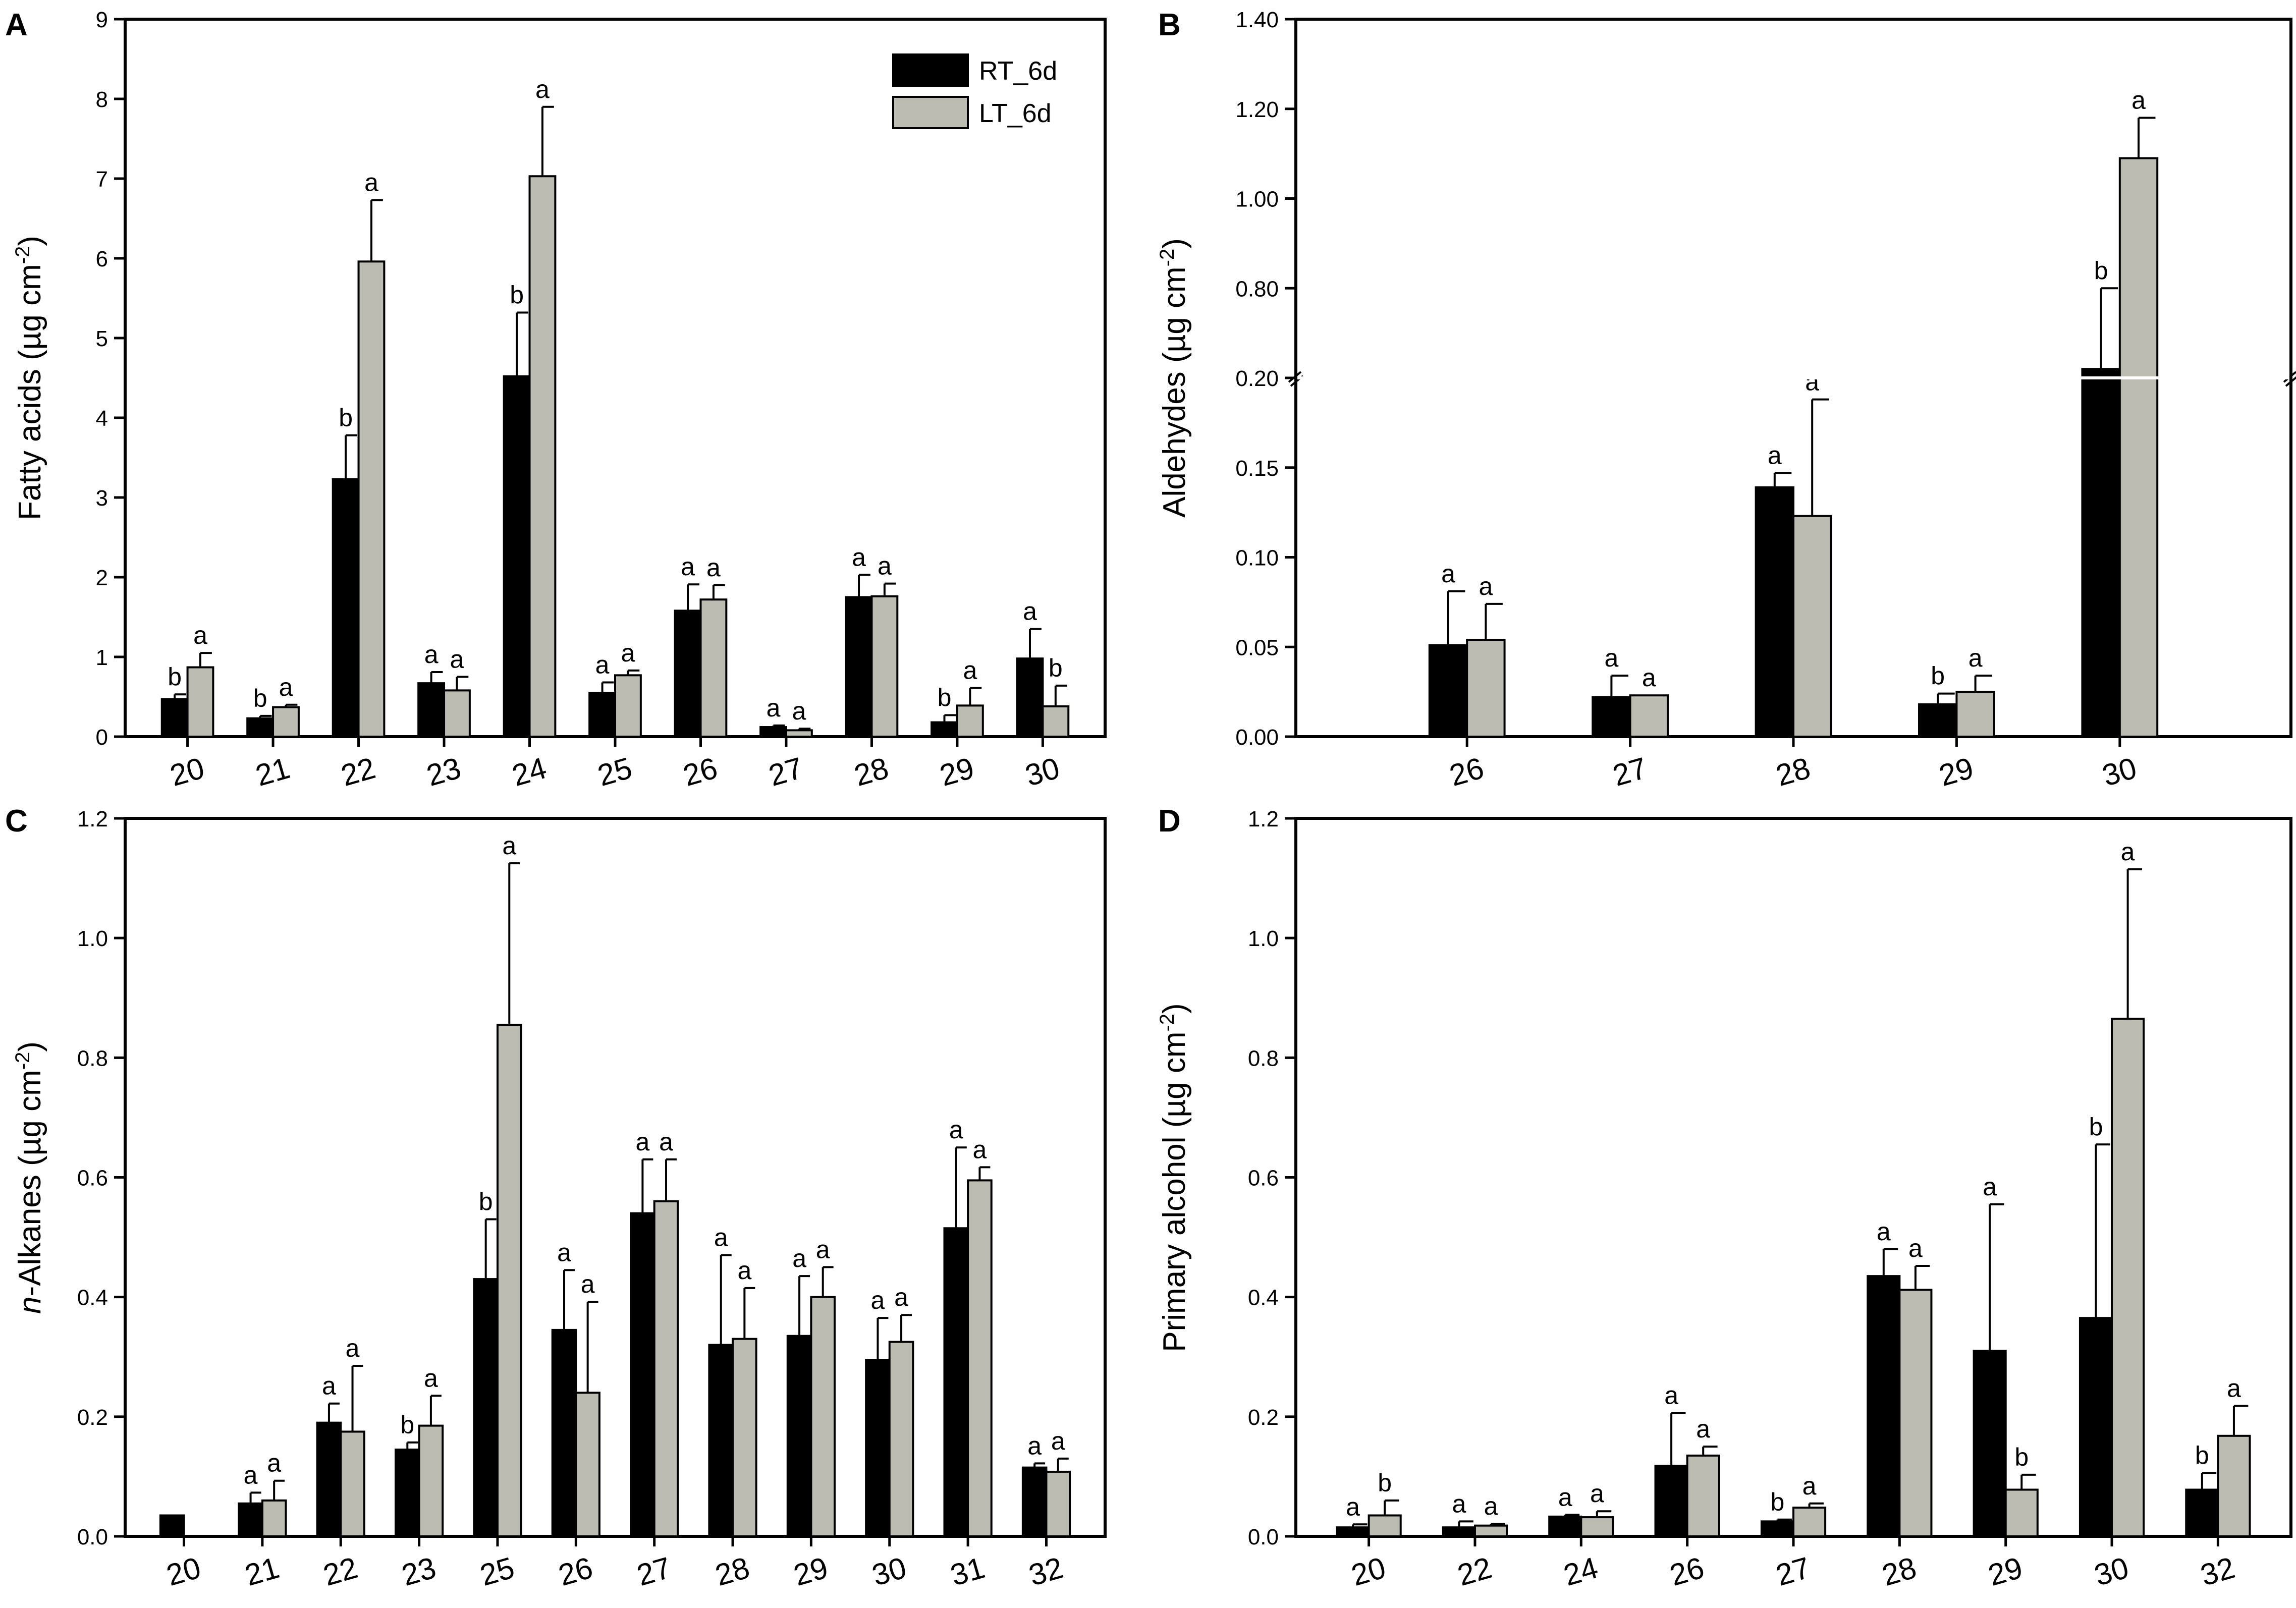 This screenshot has width=2296, height=1608. I want to click on y-tick-label: 0.6, so click(1263, 1178).